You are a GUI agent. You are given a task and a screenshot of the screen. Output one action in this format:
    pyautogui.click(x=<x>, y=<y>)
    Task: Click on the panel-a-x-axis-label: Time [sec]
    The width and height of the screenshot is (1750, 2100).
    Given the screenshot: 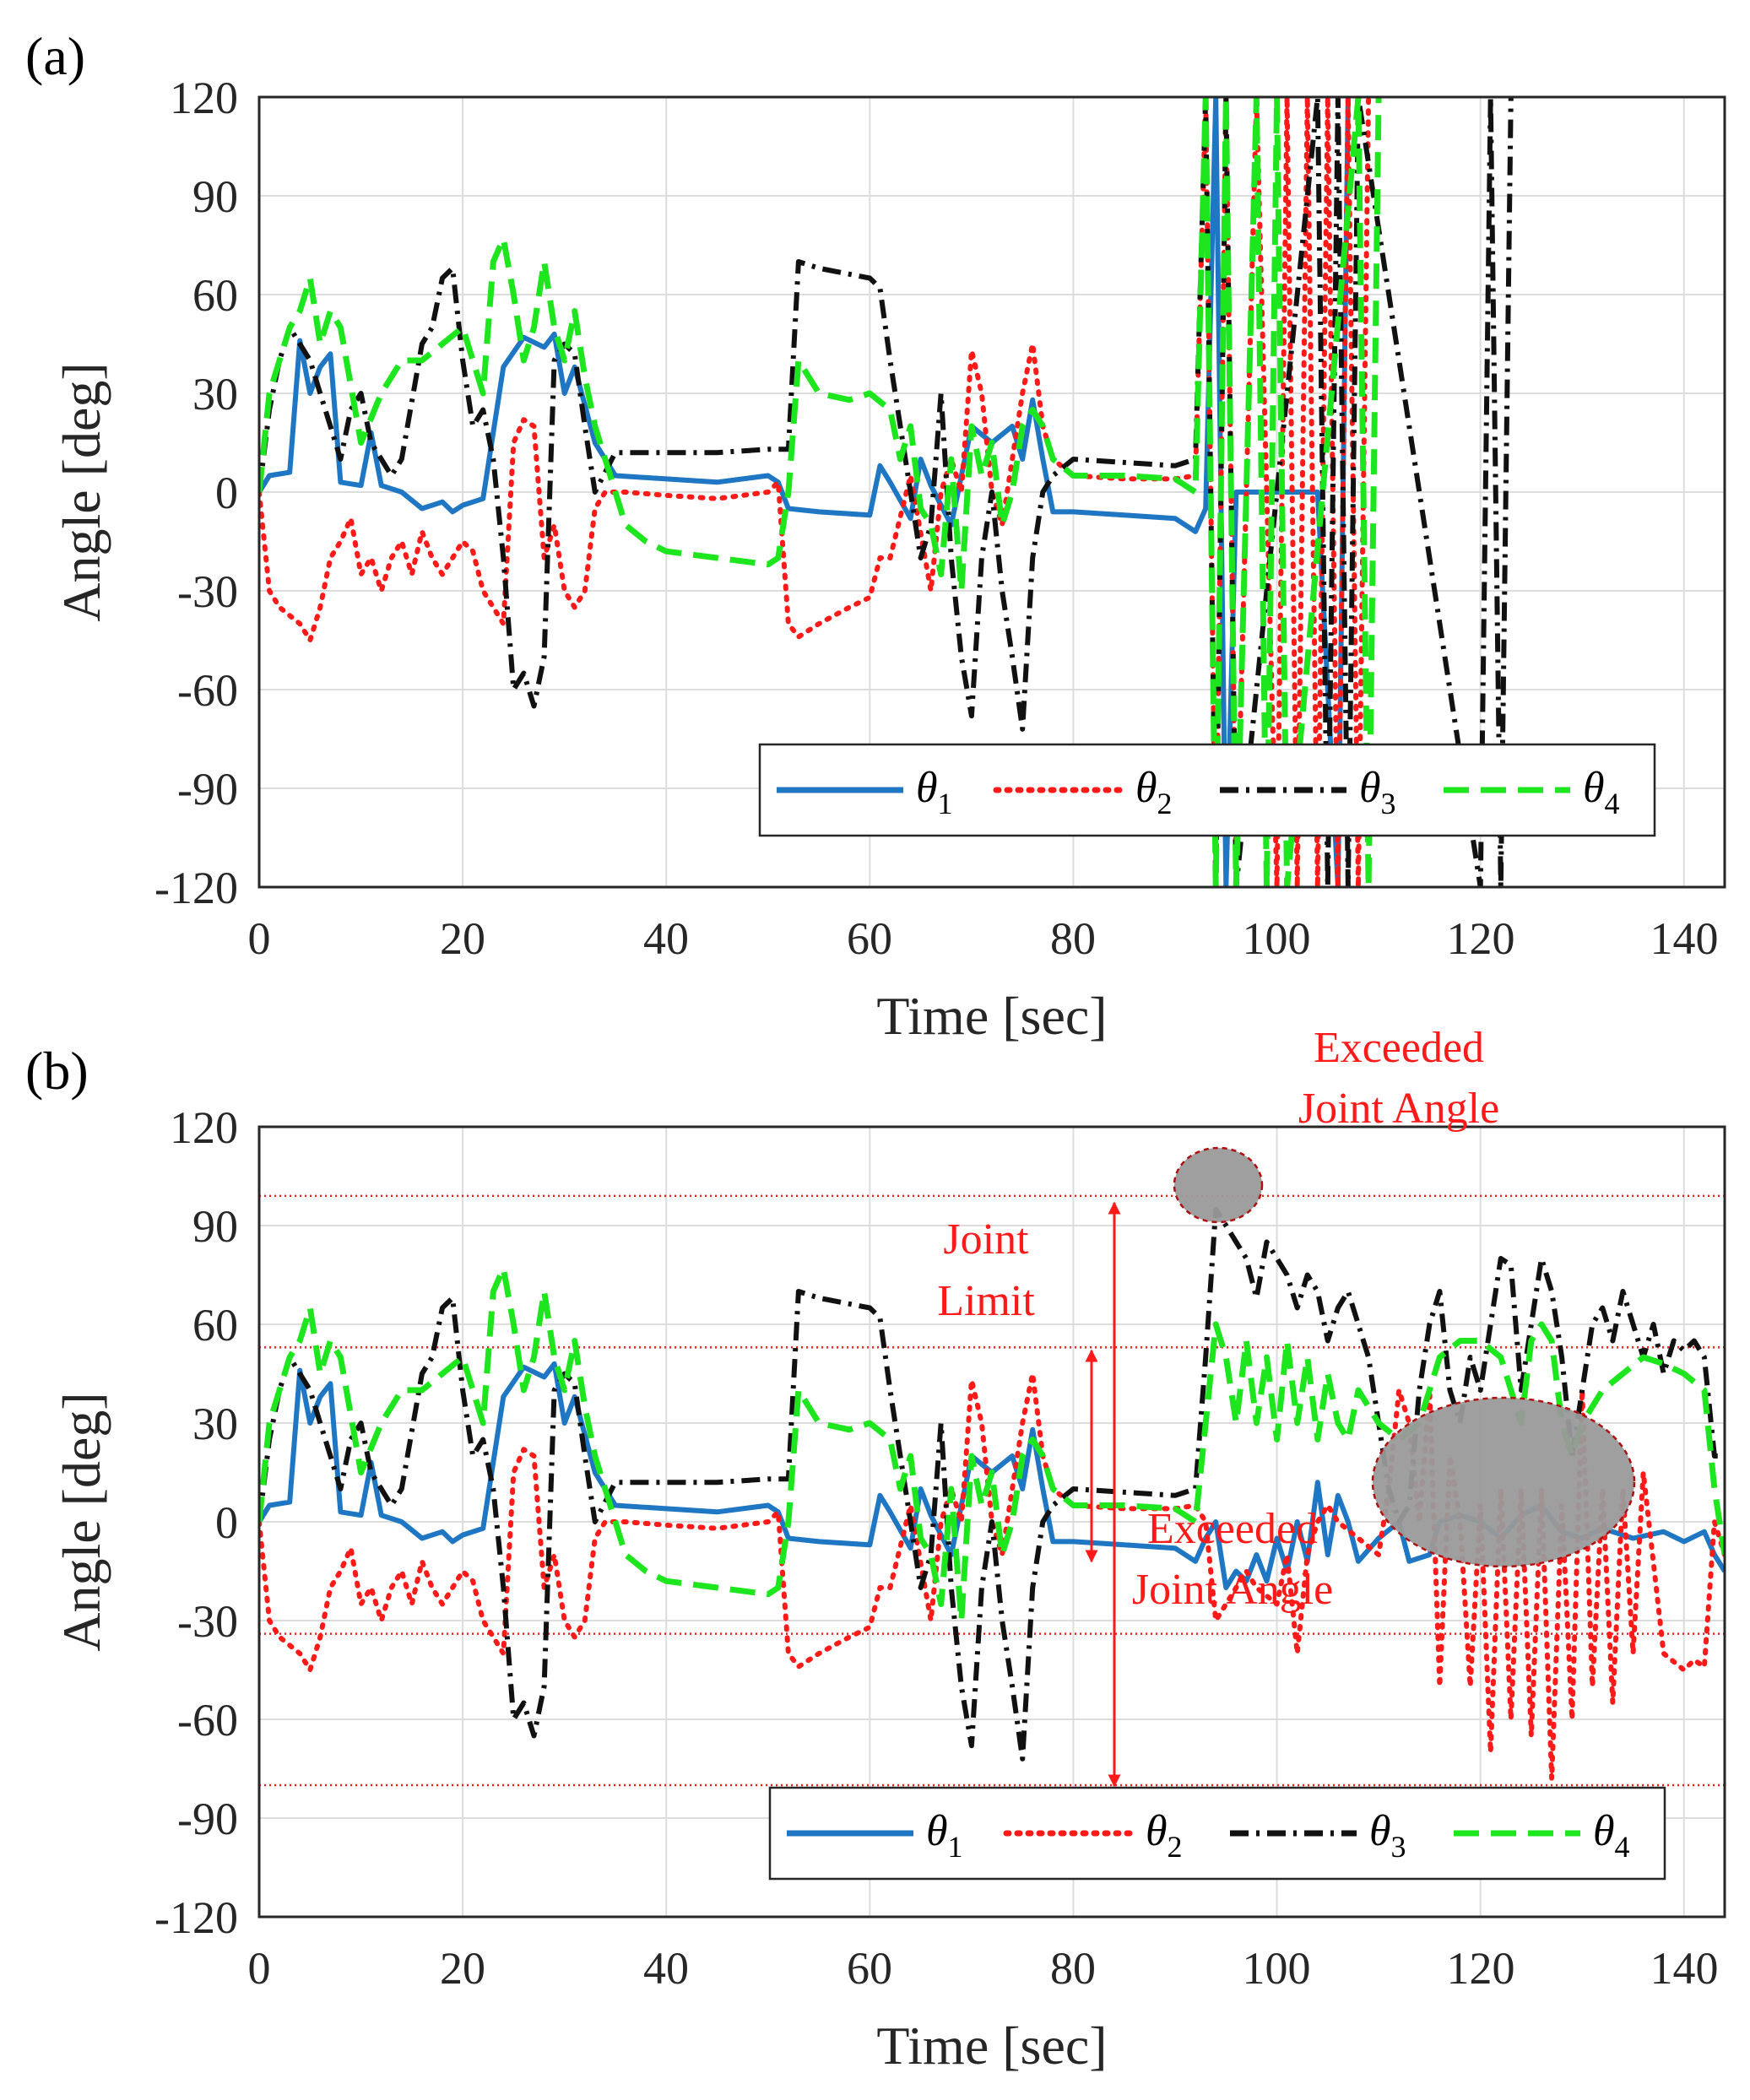 What is the action you would take?
    pyautogui.click(x=991, y=1016)
    